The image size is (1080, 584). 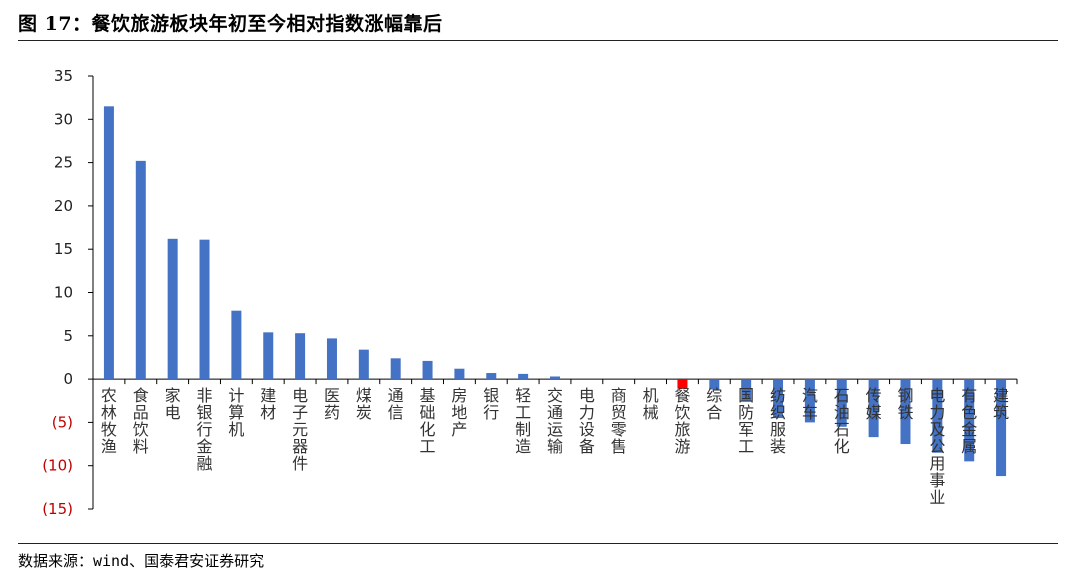 I want to click on x-tick-label: 食品饮料, so click(x=141, y=421).